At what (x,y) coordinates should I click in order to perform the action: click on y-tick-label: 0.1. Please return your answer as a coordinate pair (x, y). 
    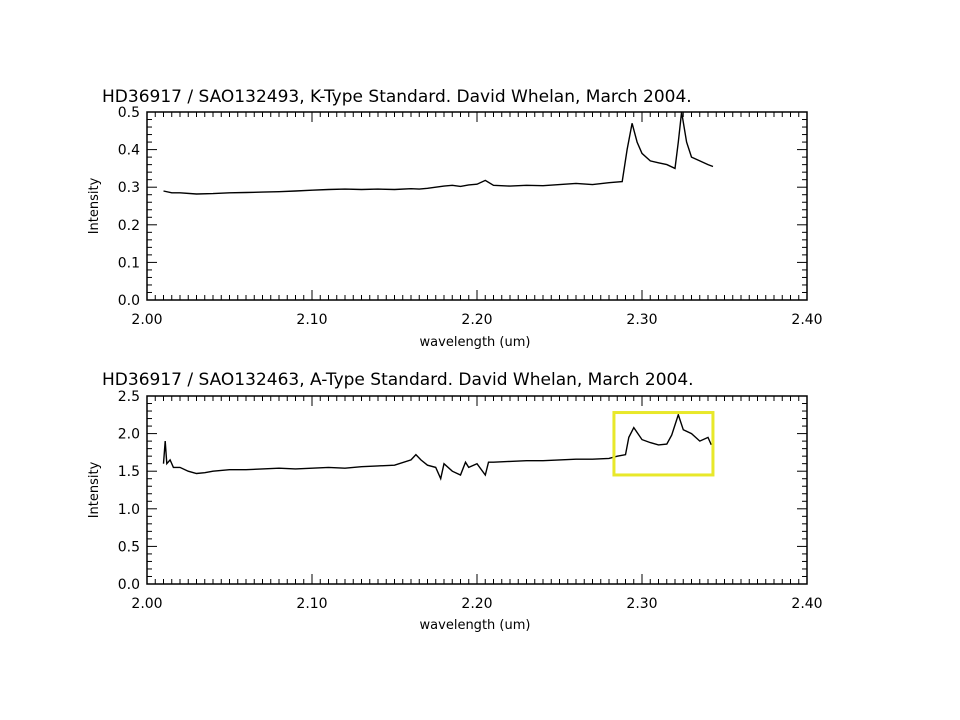
    Looking at the image, I should click on (129, 263).